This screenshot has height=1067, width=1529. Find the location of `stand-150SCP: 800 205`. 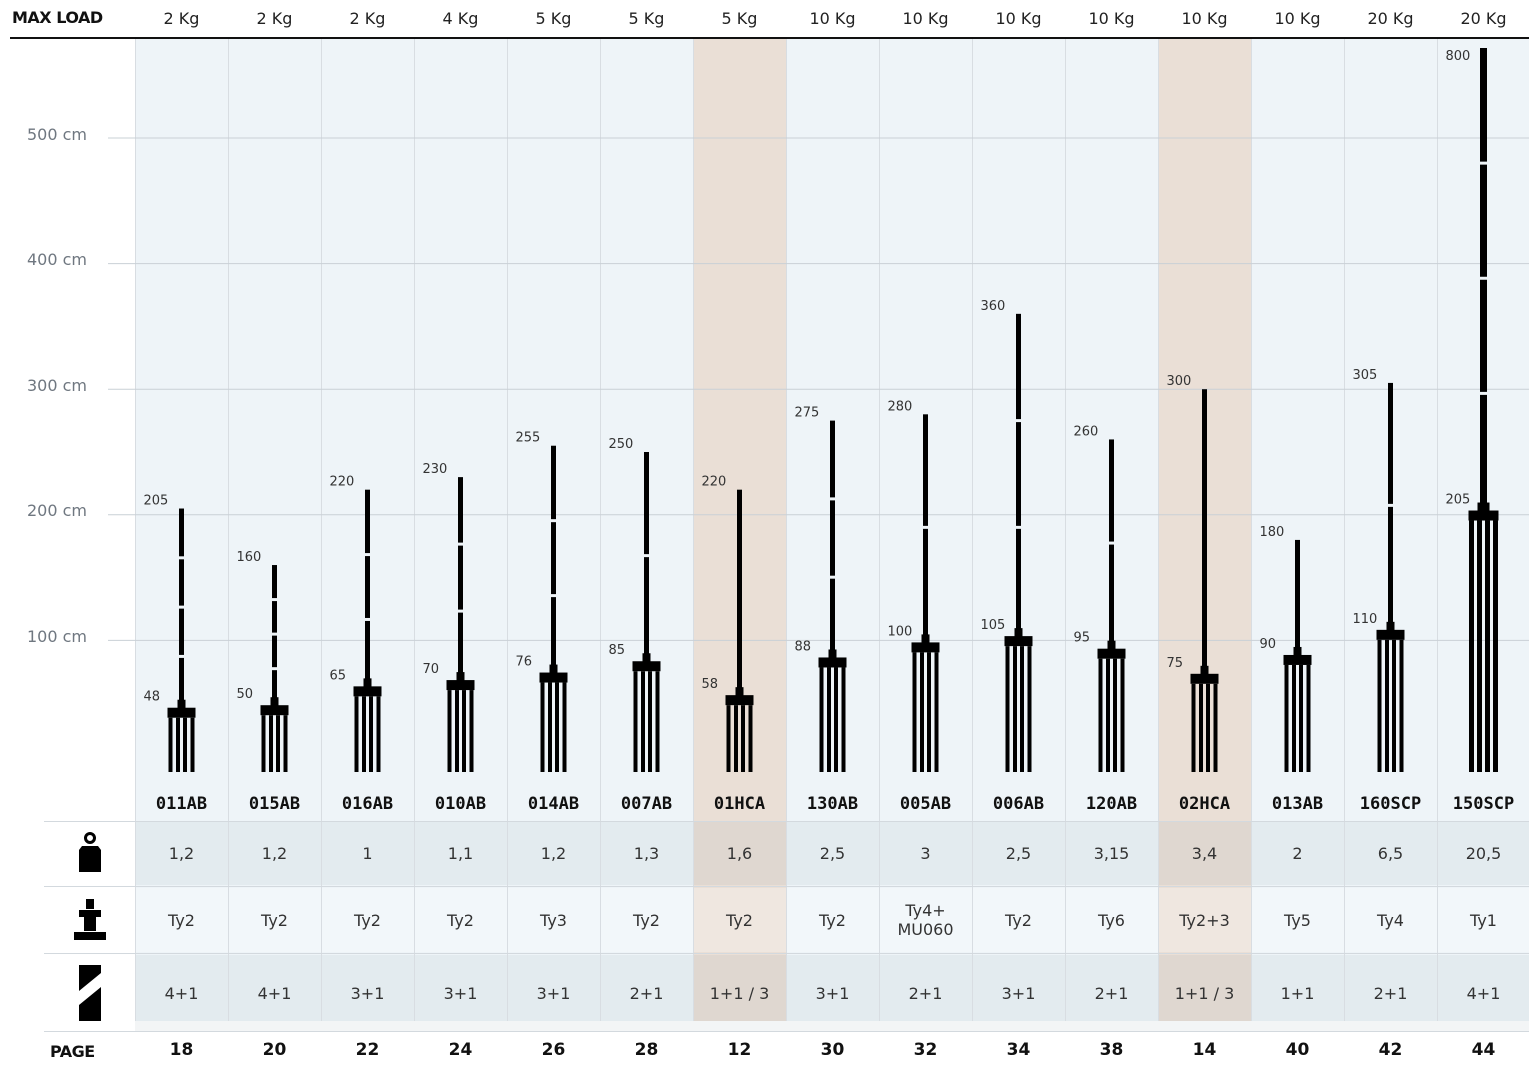

stand-150SCP: 800 205 is located at coordinates (1472, 410).